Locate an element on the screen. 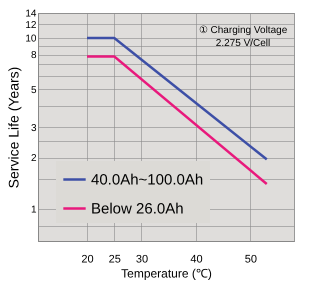  x-tick-label: 30 is located at coordinates (142, 260).